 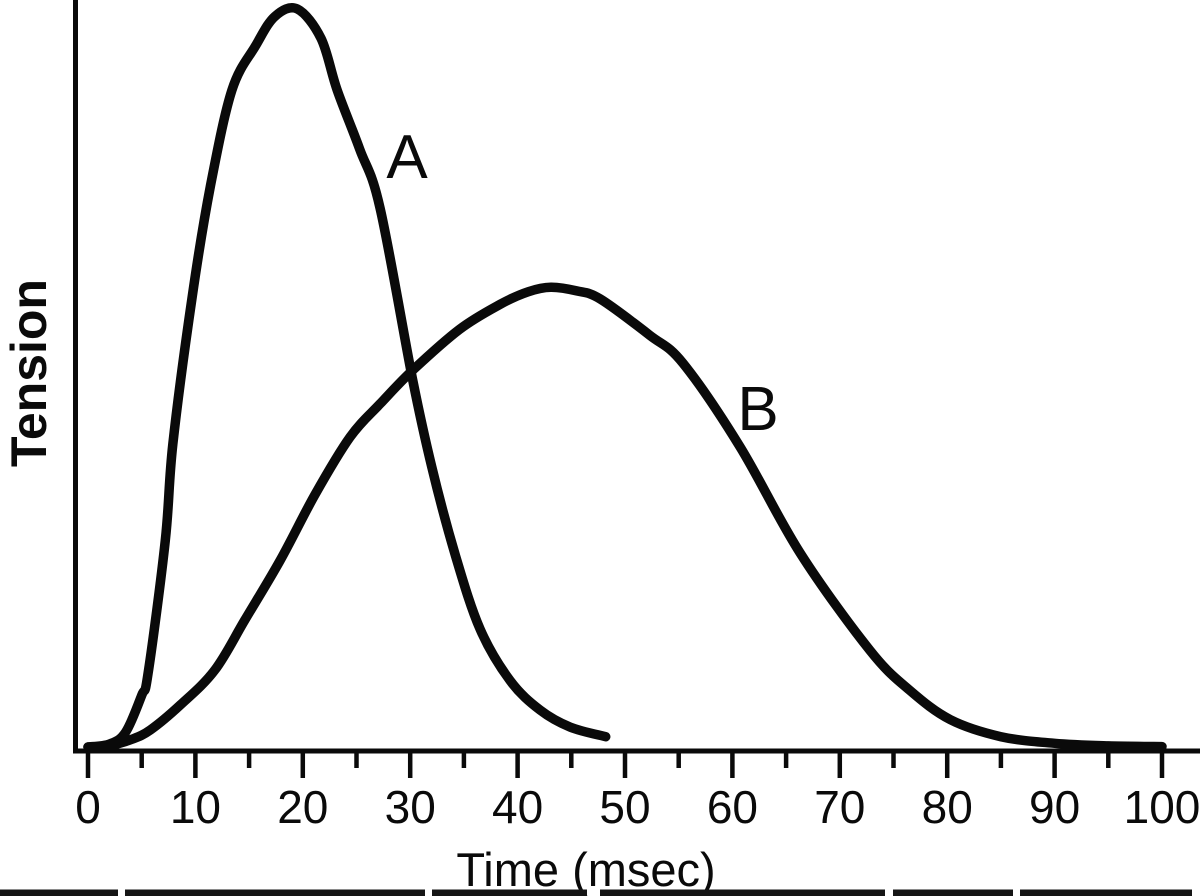 What do you see at coordinates (732, 807) in the screenshot?
I see `x-tick-label-60: 60` at bounding box center [732, 807].